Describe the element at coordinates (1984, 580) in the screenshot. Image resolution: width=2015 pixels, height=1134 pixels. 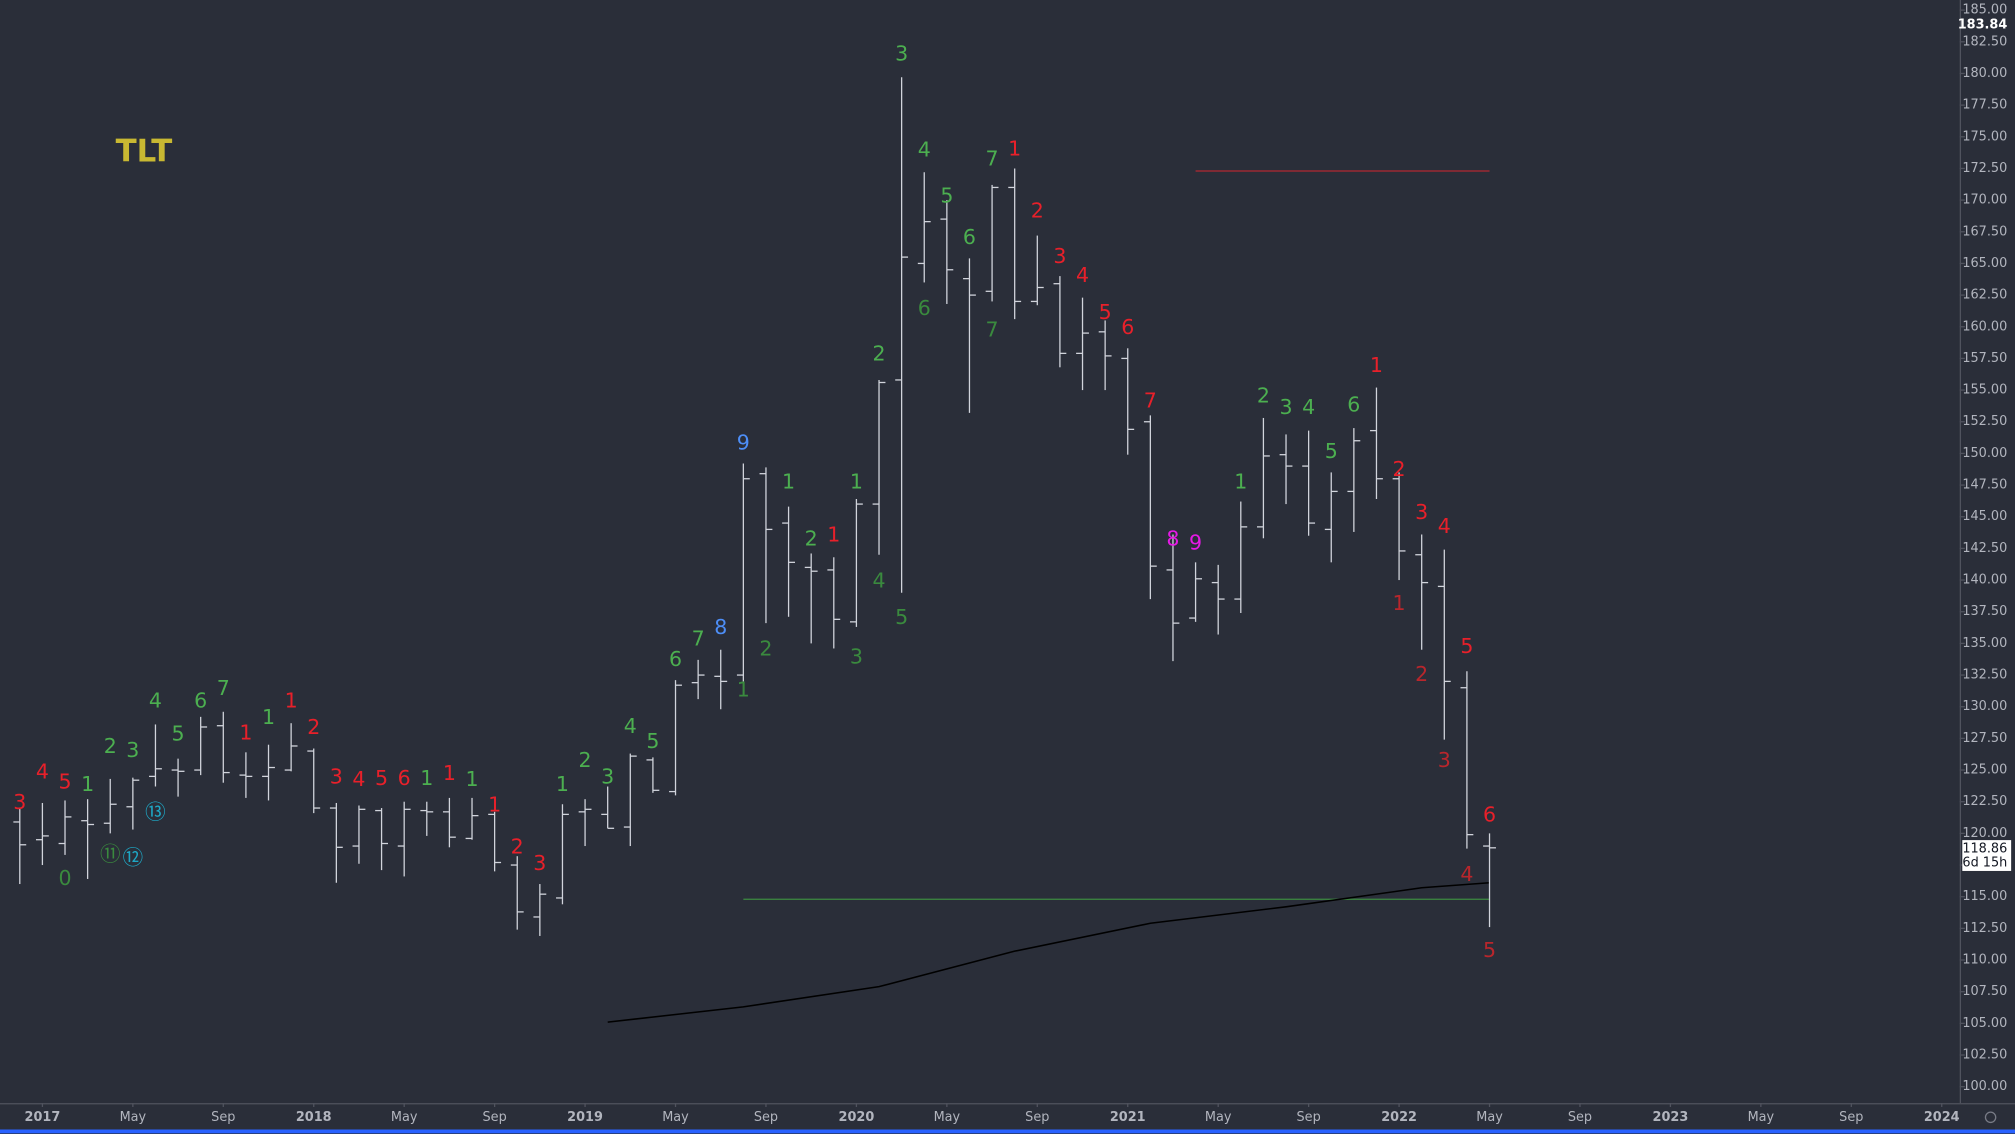
I see `y-tick-label: 140.00` at that location.